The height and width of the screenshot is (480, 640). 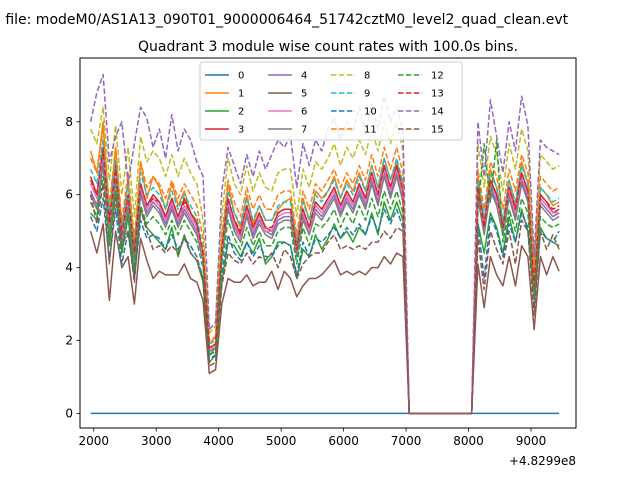 What do you see at coordinates (331, 101) in the screenshot?
I see `legend-box` at bounding box center [331, 101].